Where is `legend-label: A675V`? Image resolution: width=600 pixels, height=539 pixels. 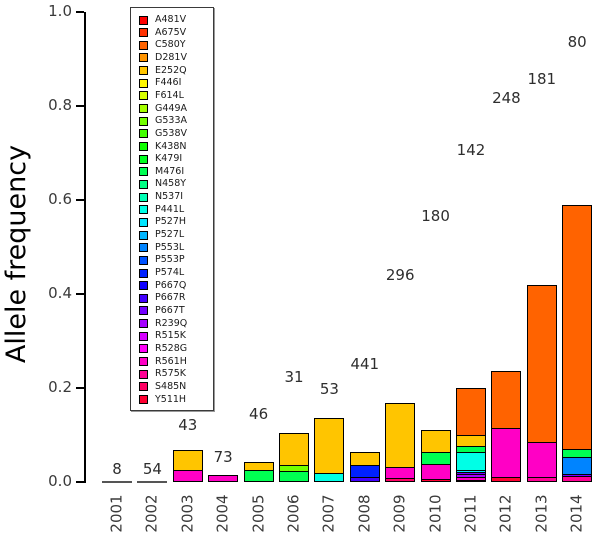 legend-label: A675V is located at coordinates (171, 32).